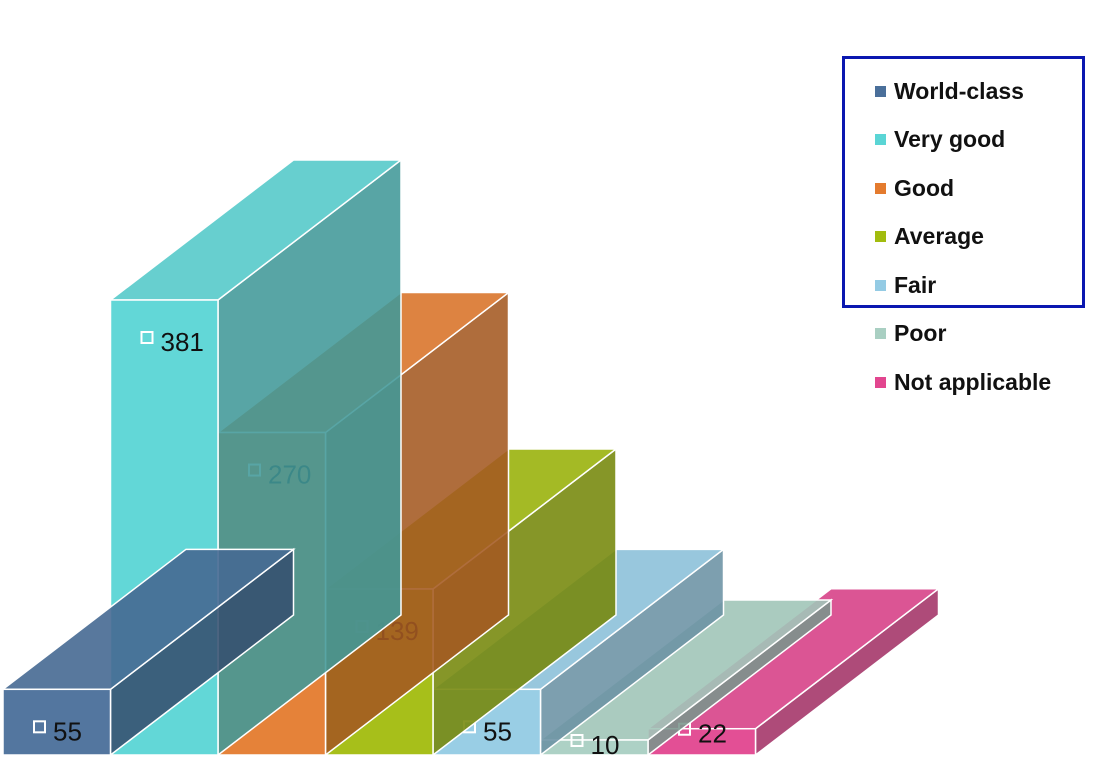  Describe the element at coordinates (880, 91) in the screenshot. I see `legend-swatch-world-class` at that location.